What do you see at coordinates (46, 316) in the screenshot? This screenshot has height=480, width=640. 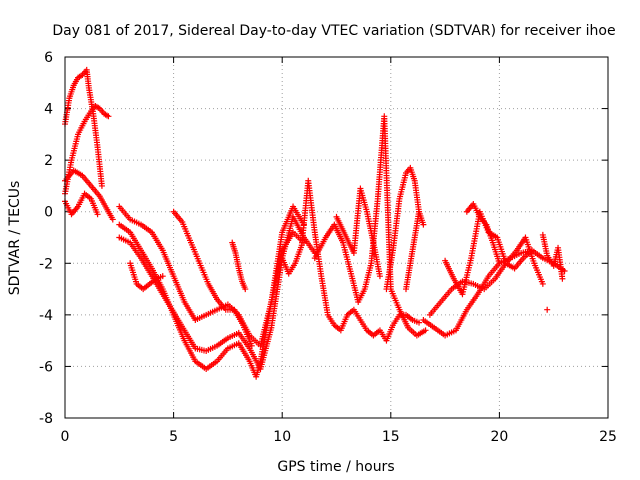 I see `y-tick-label: -4` at bounding box center [46, 316].